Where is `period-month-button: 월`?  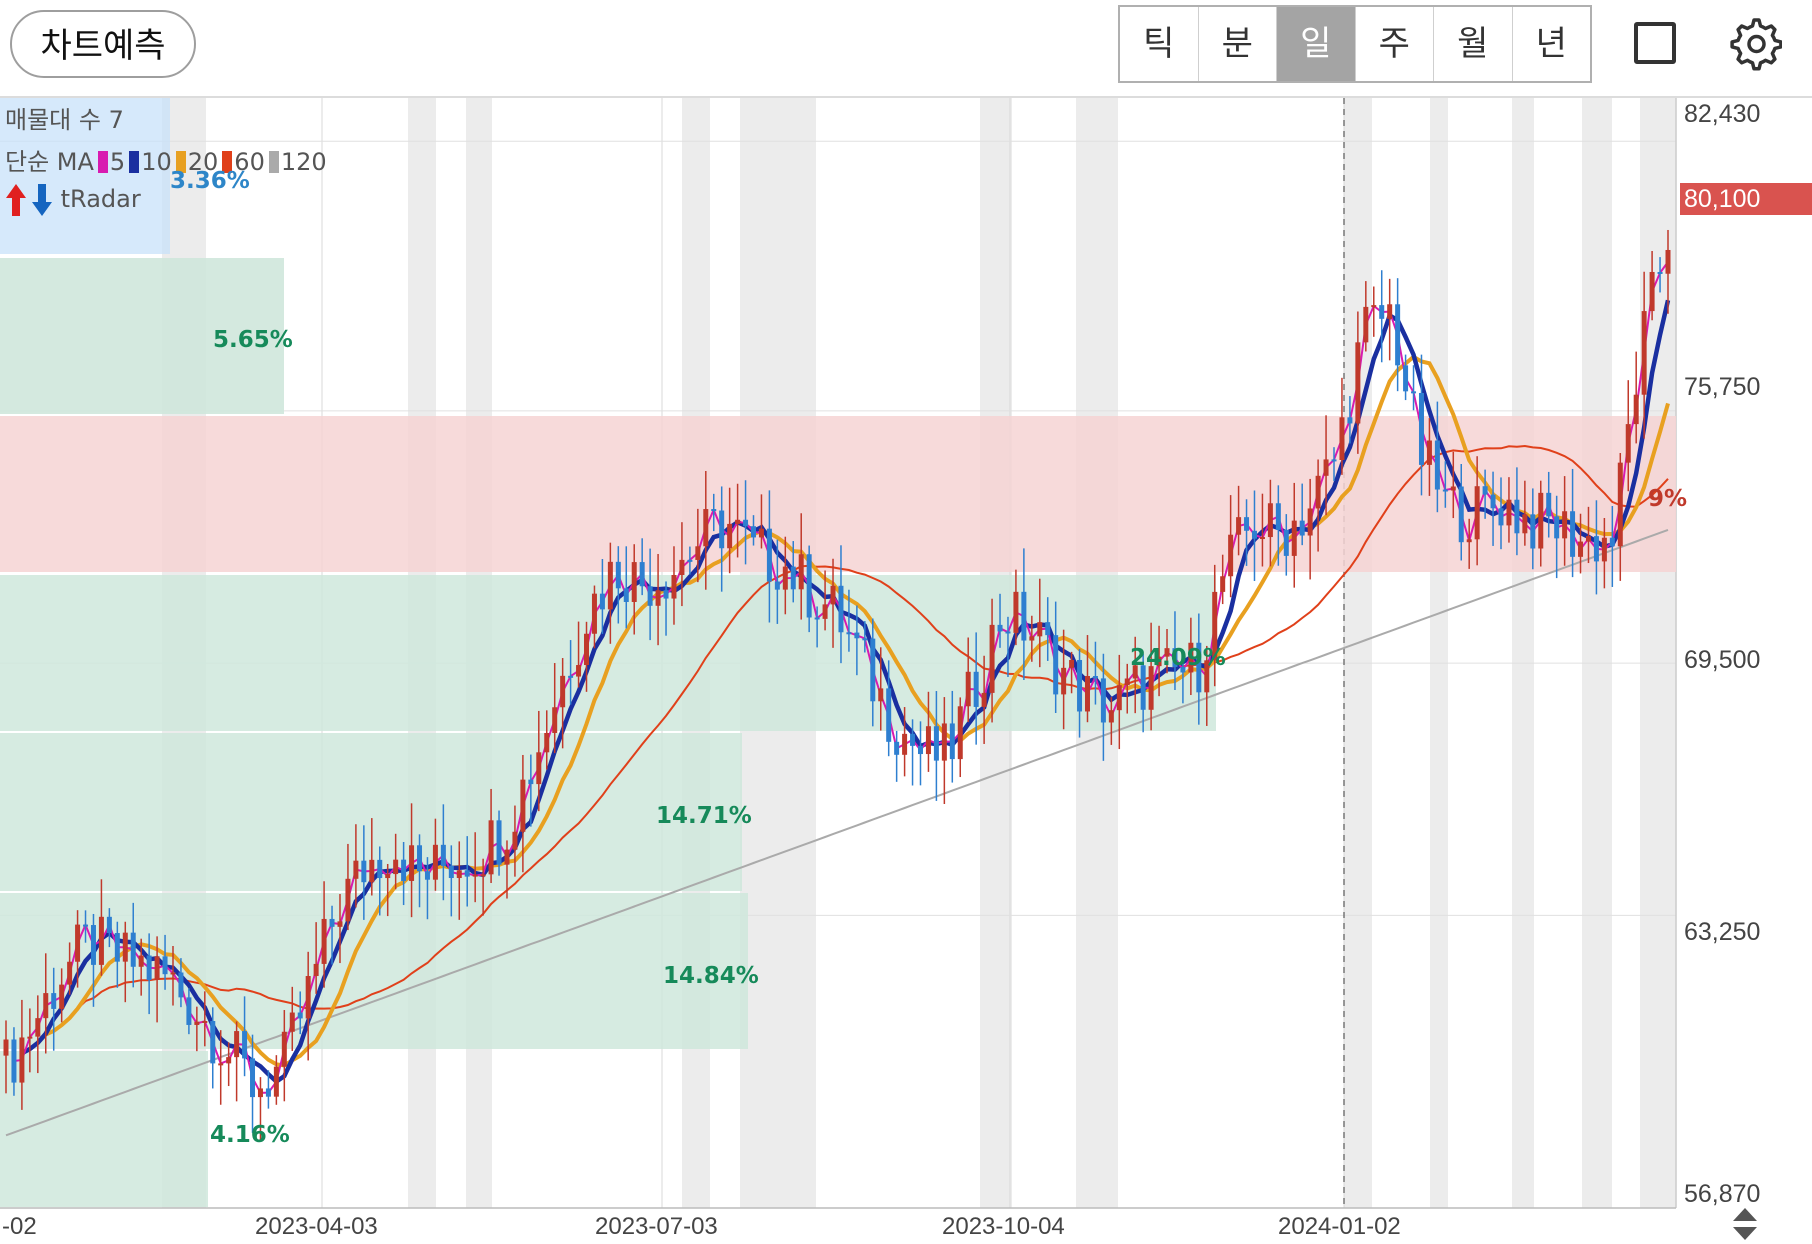 period-month-button: 월 is located at coordinates (1473, 44).